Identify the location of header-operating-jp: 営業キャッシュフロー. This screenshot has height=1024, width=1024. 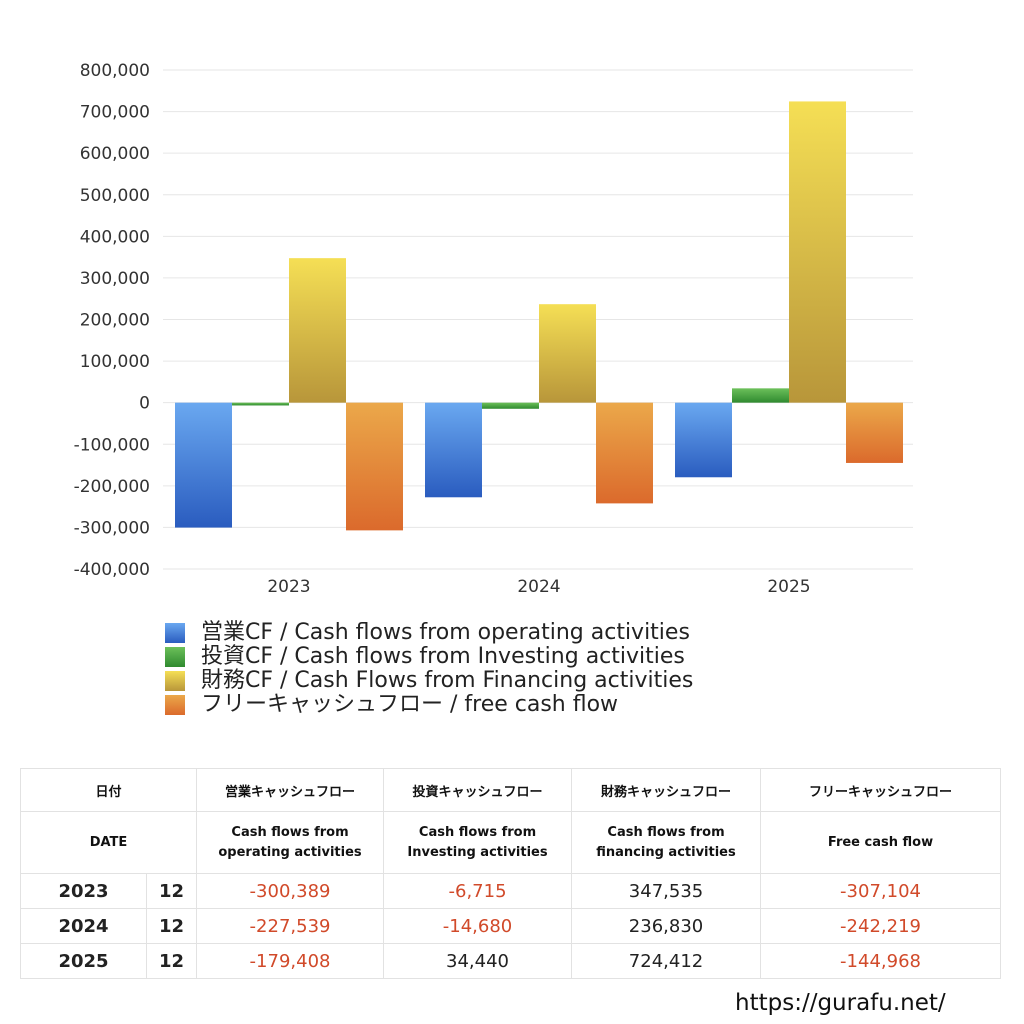
(290, 790).